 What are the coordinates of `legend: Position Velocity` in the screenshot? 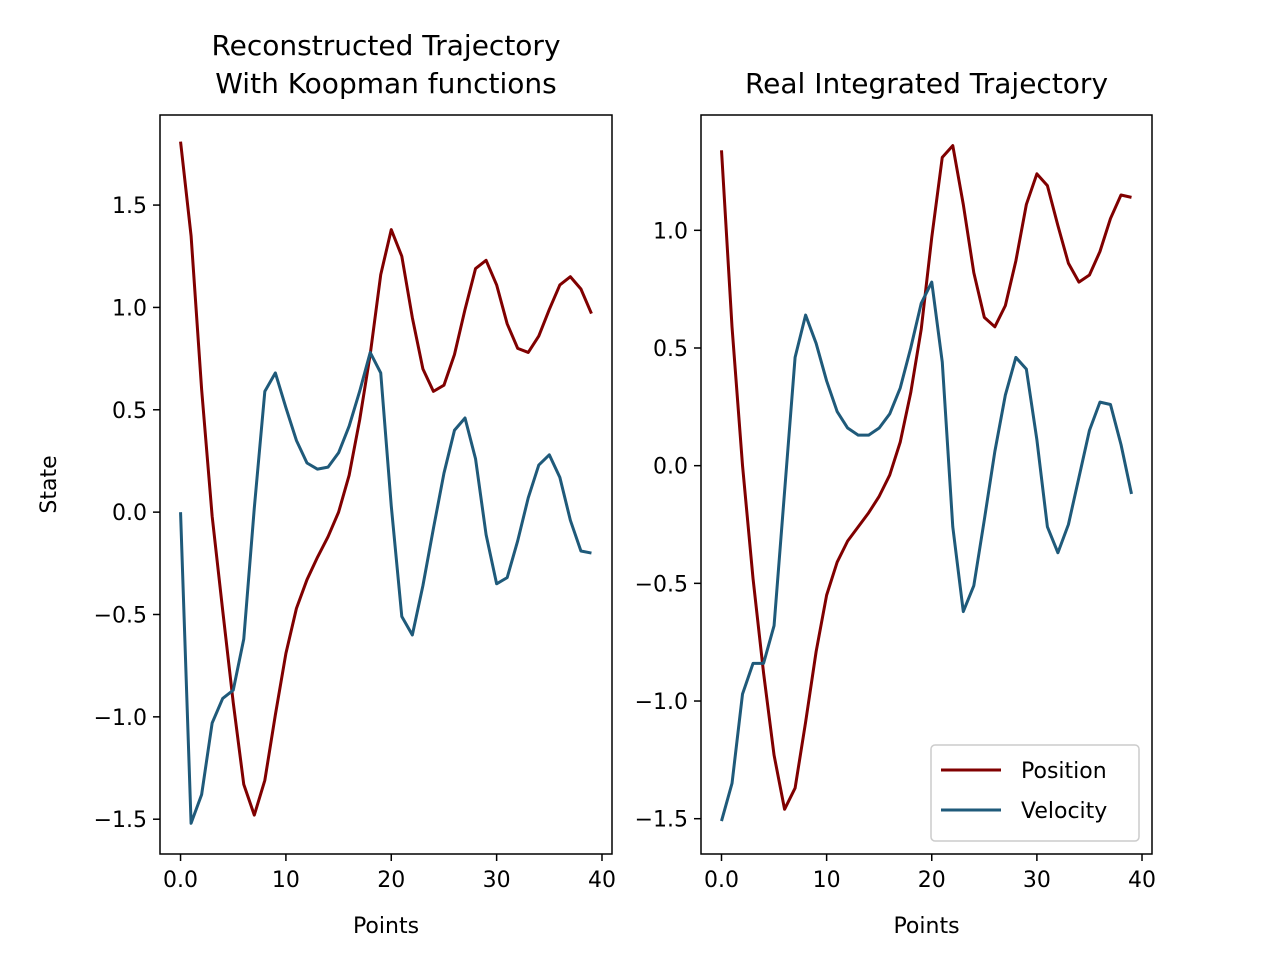 It's located at (1035, 793).